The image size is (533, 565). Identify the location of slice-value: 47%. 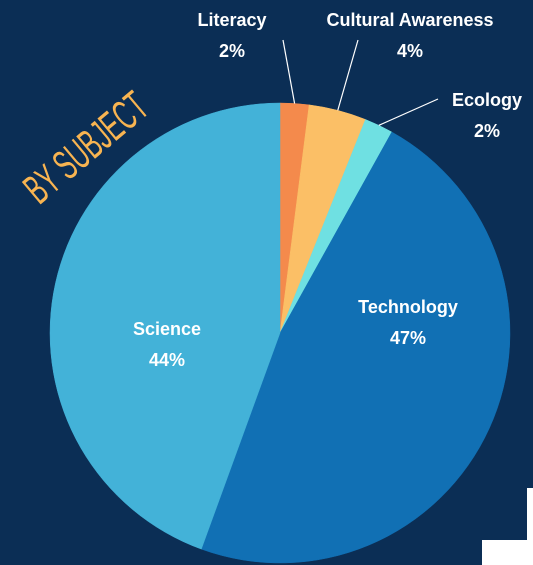
(408, 338).